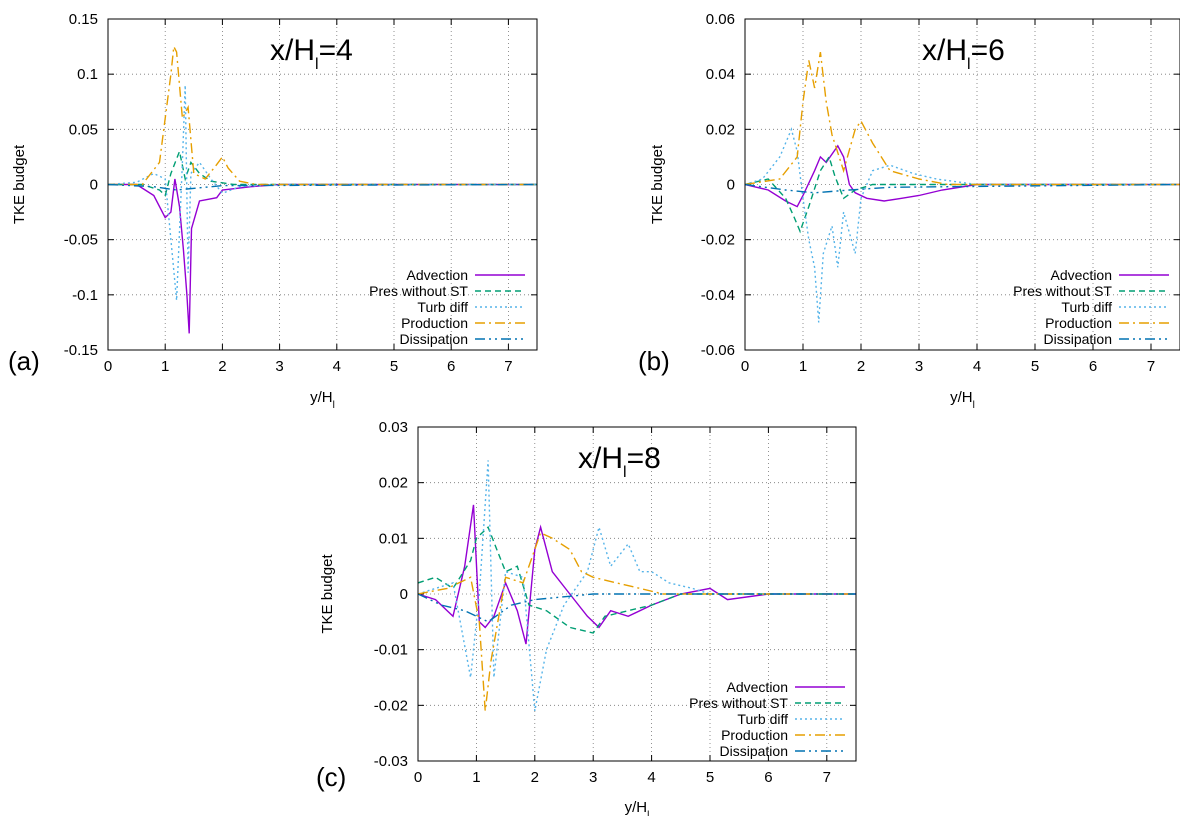 The height and width of the screenshot is (816, 1180). What do you see at coordinates (331, 777) in the screenshot?
I see `panel-label: (c)` at bounding box center [331, 777].